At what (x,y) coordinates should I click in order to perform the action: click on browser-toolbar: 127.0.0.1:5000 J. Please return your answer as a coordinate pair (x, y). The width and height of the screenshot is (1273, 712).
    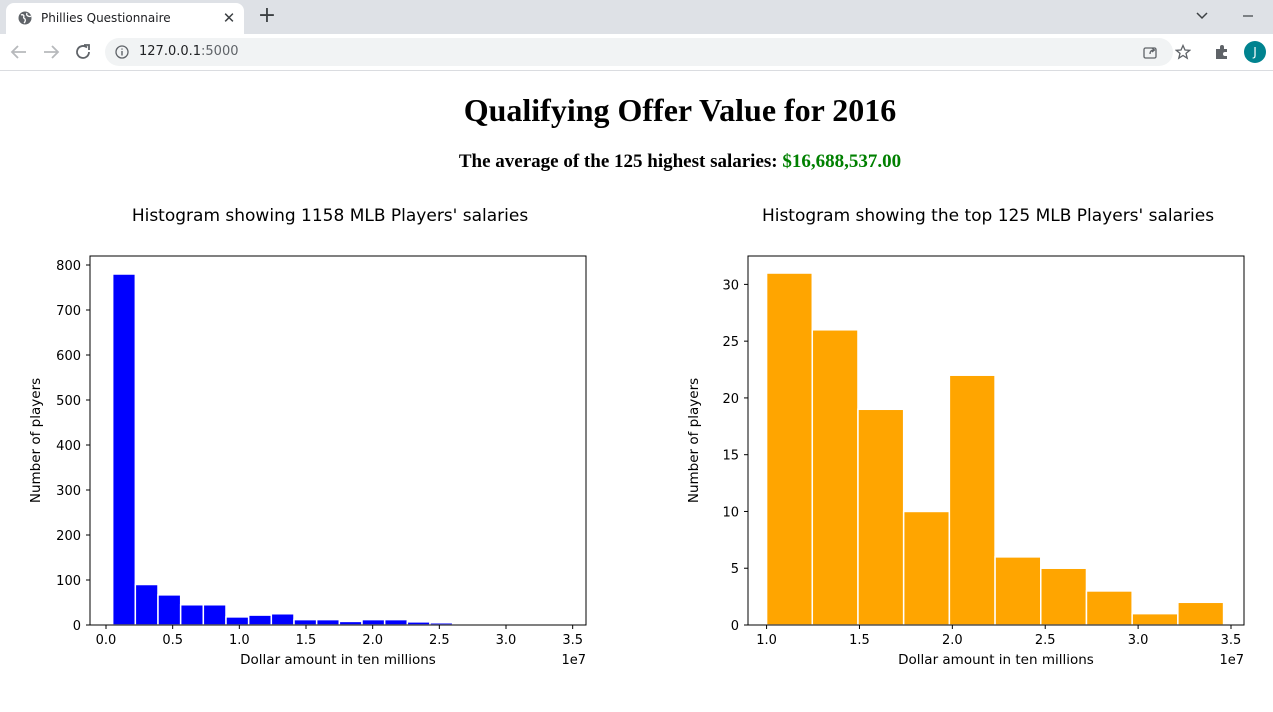
    Looking at the image, I should click on (636, 52).